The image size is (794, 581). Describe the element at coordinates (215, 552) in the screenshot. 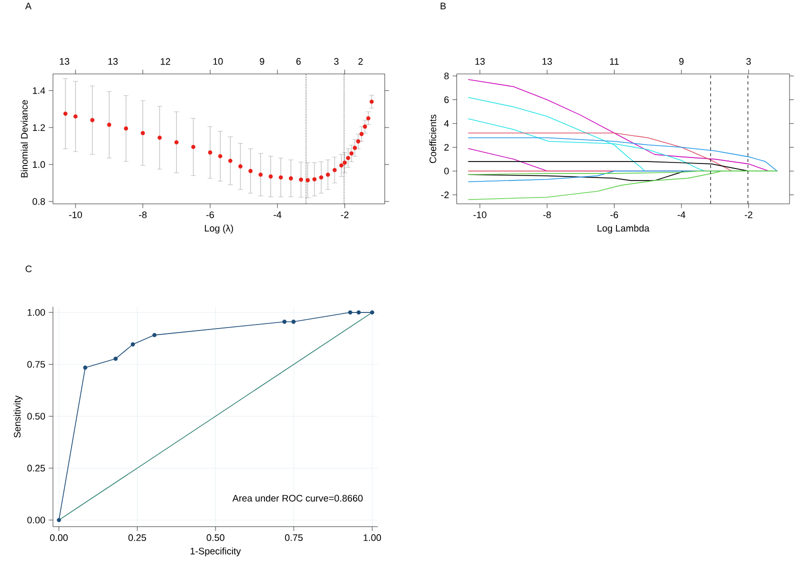

I see `x-axis-title: 1-Specificity` at that location.